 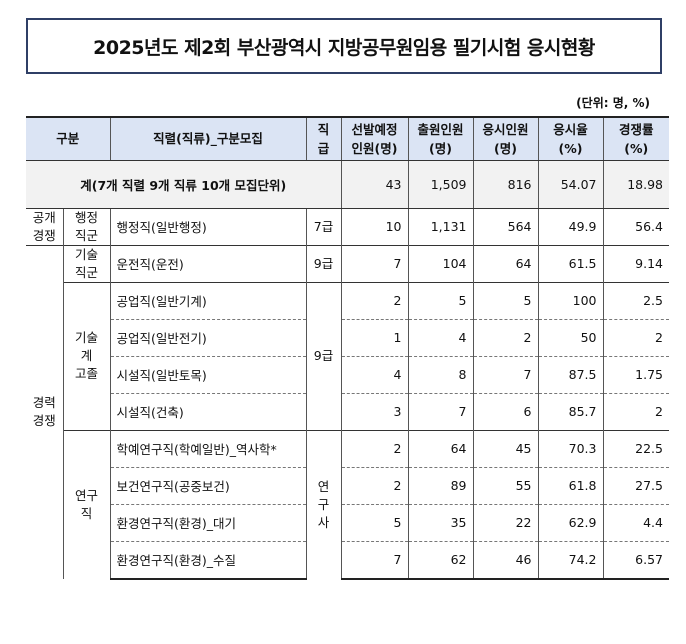 I want to click on group-open-competition: 공개 경쟁, so click(x=45, y=226).